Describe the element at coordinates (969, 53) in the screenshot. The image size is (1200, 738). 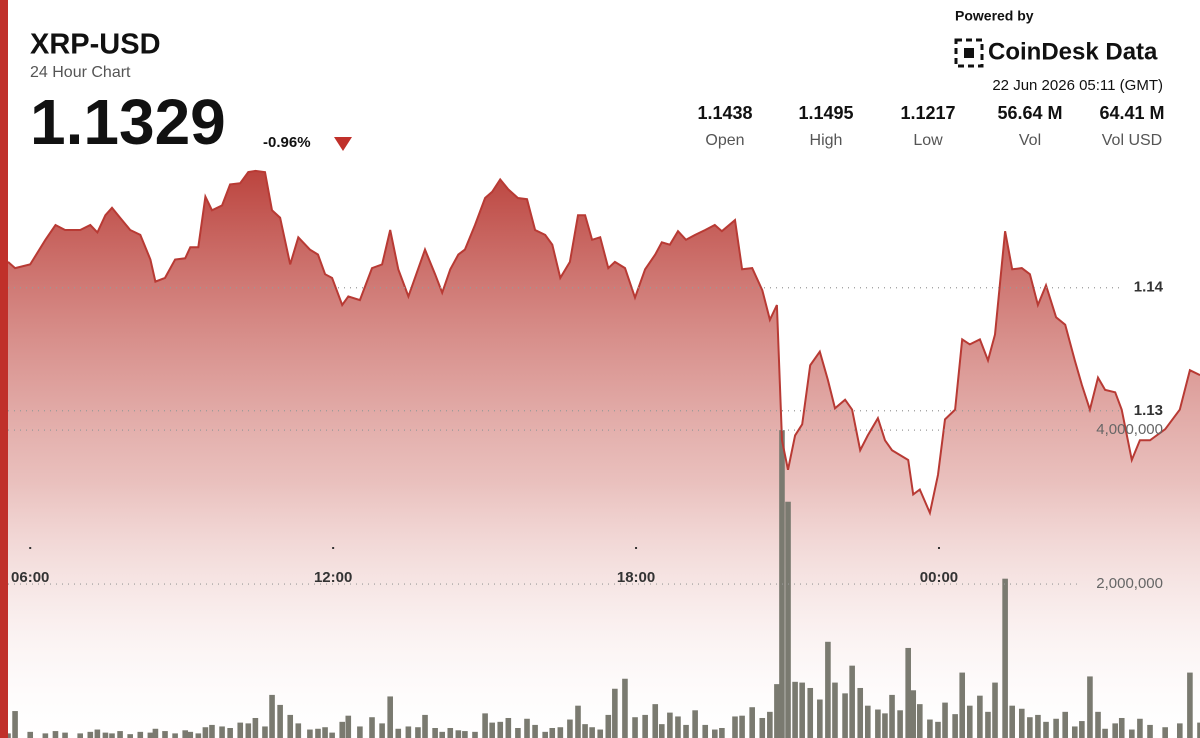
I see `brand-logo` at that location.